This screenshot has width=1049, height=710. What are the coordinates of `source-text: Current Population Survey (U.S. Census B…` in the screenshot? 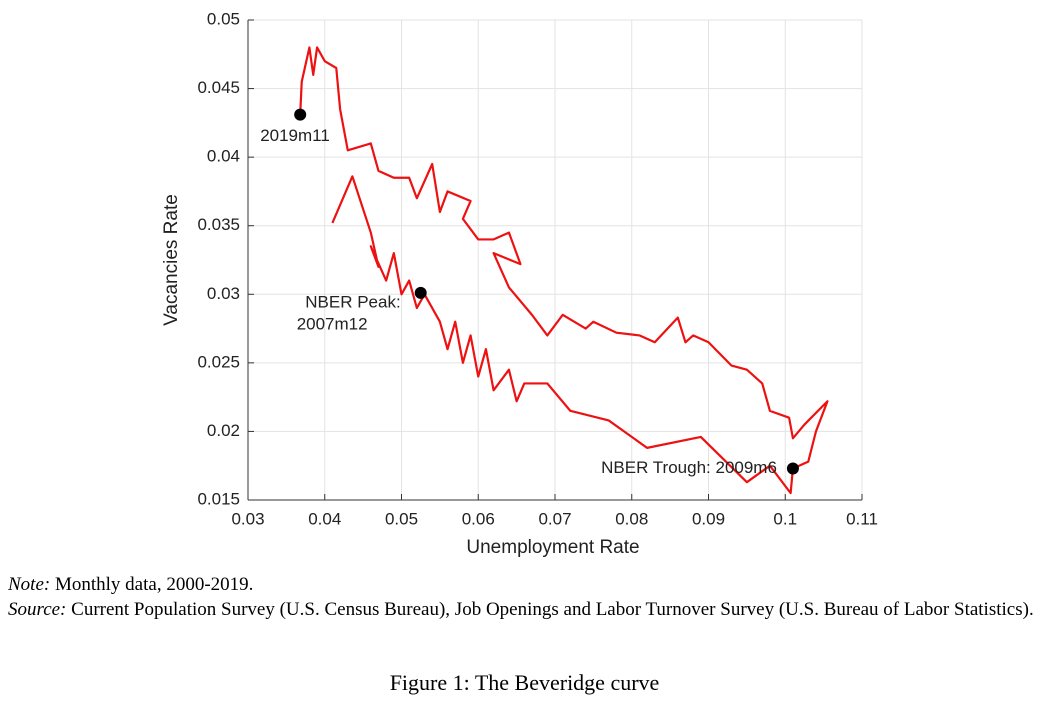 It's located at (552, 609).